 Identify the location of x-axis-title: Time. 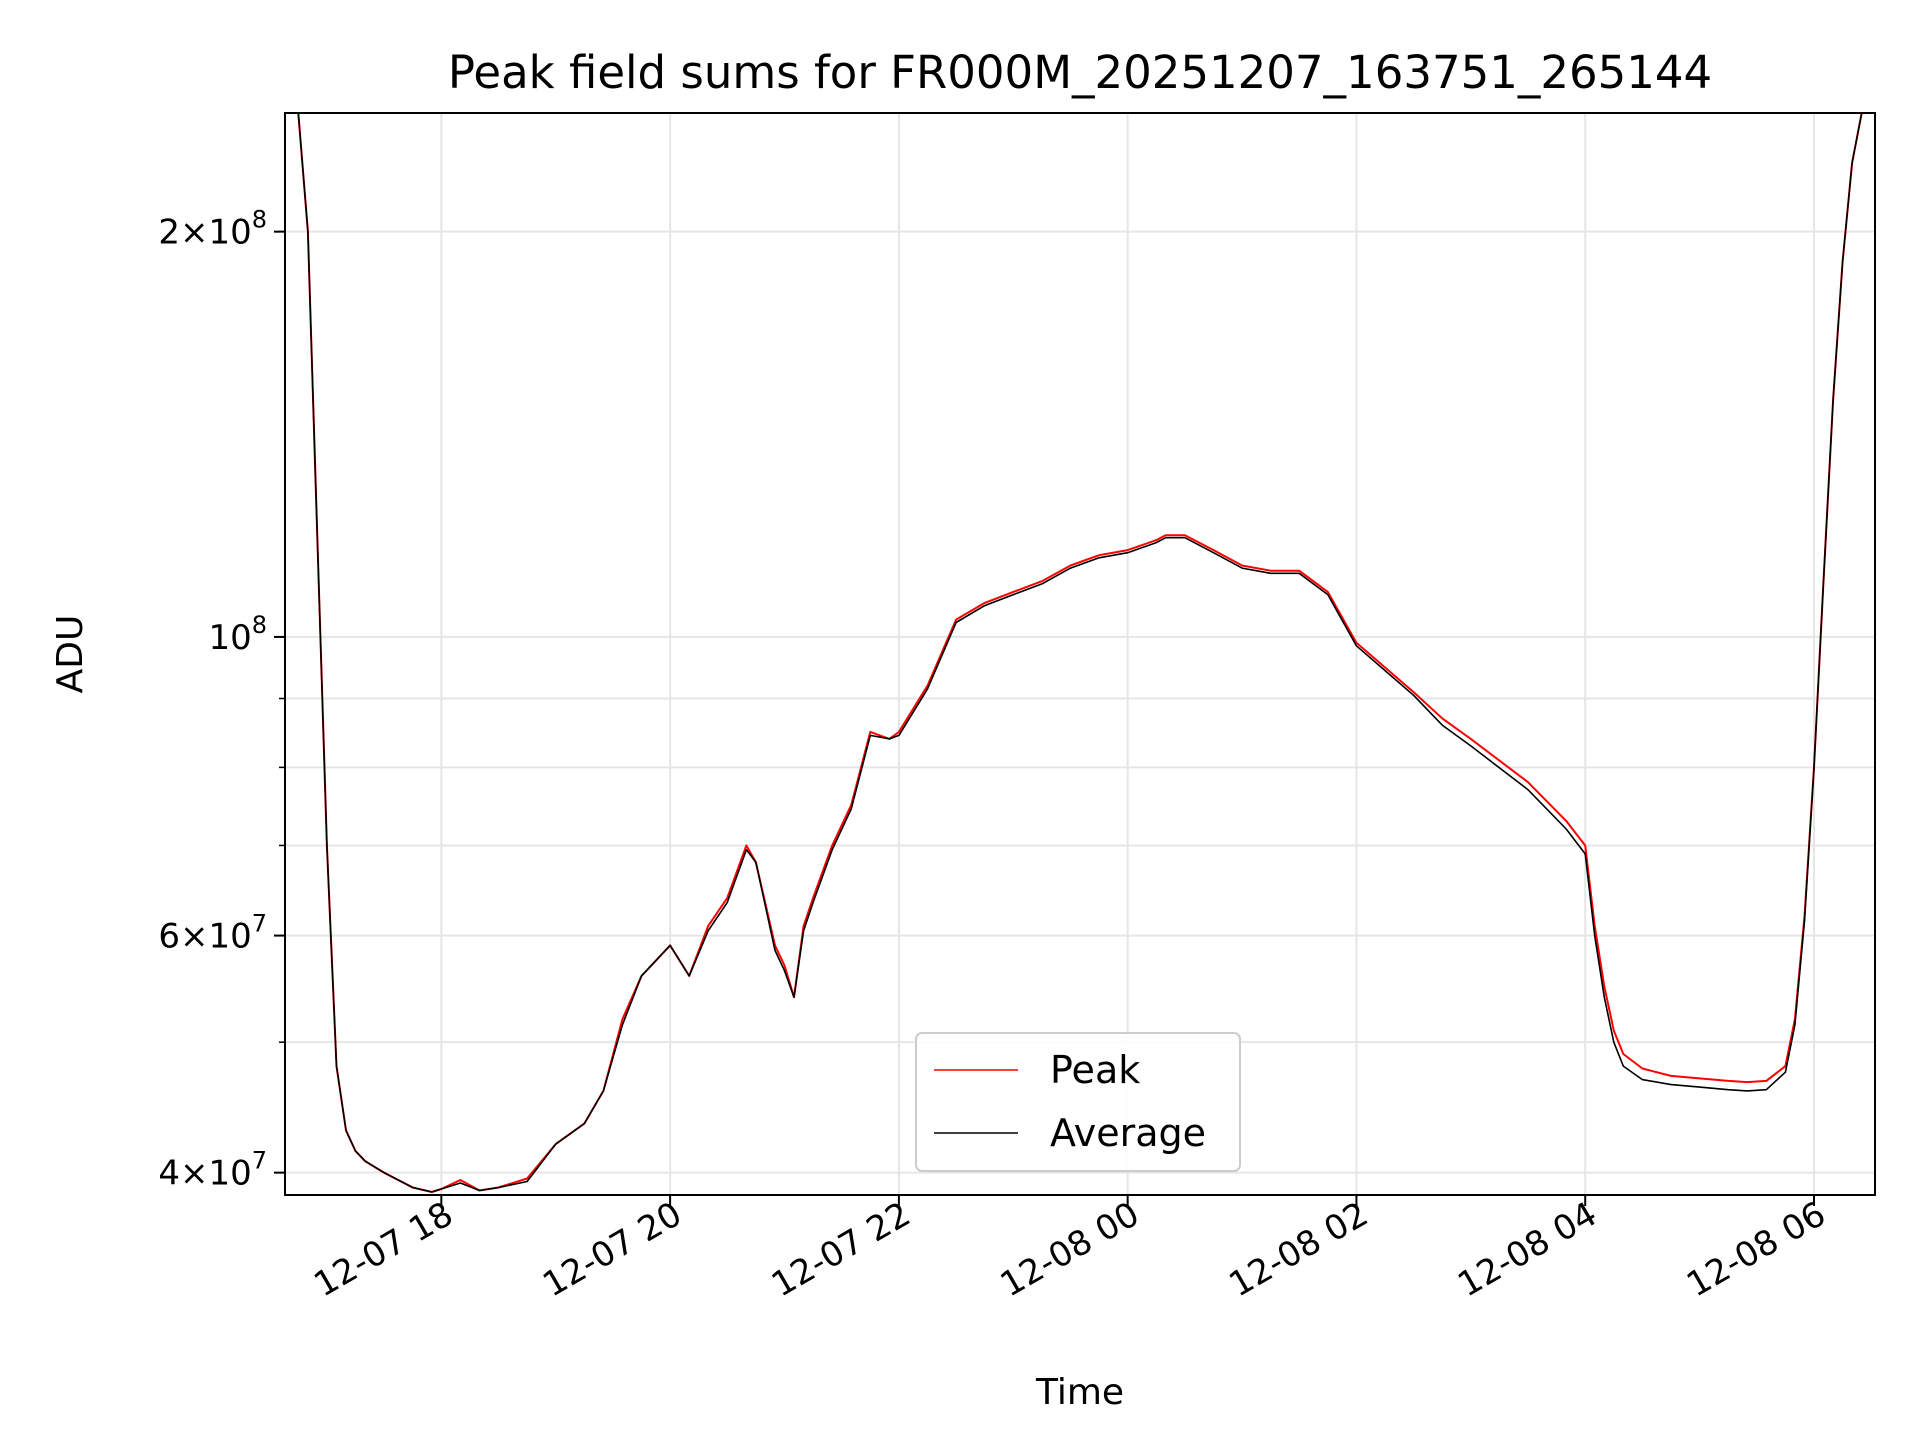
(1079, 1392).